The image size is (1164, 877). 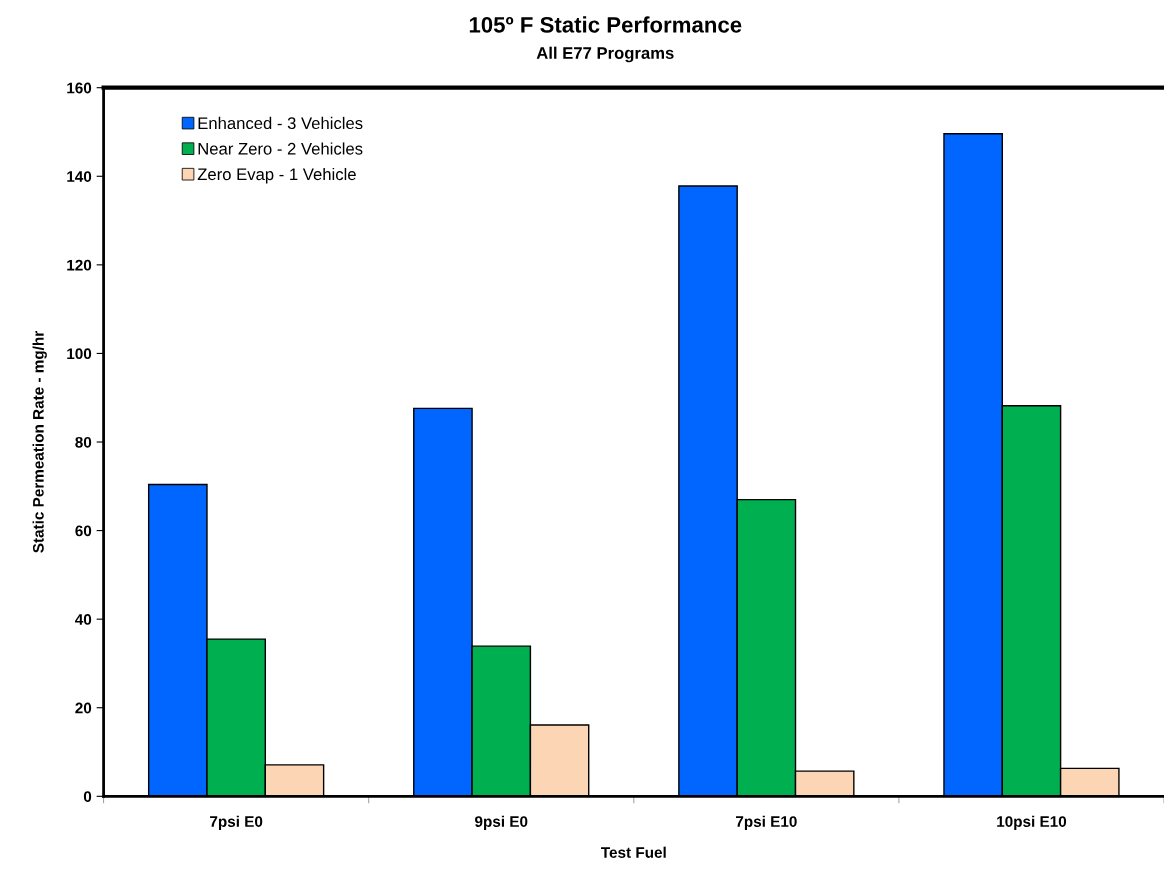 I want to click on y-tick-label: 100, so click(x=79, y=354).